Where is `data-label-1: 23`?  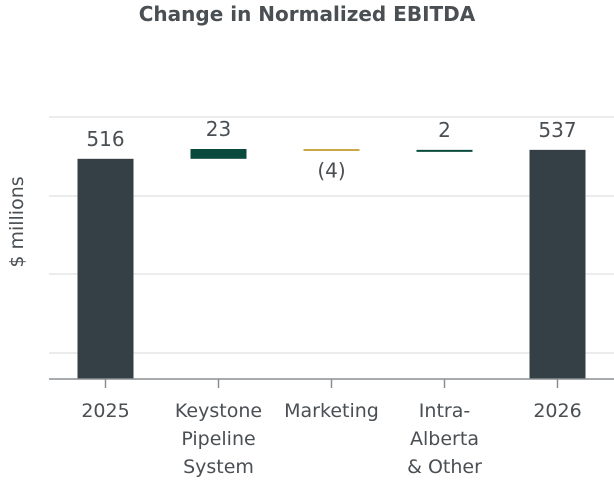 data-label-1: 23 is located at coordinates (218, 129).